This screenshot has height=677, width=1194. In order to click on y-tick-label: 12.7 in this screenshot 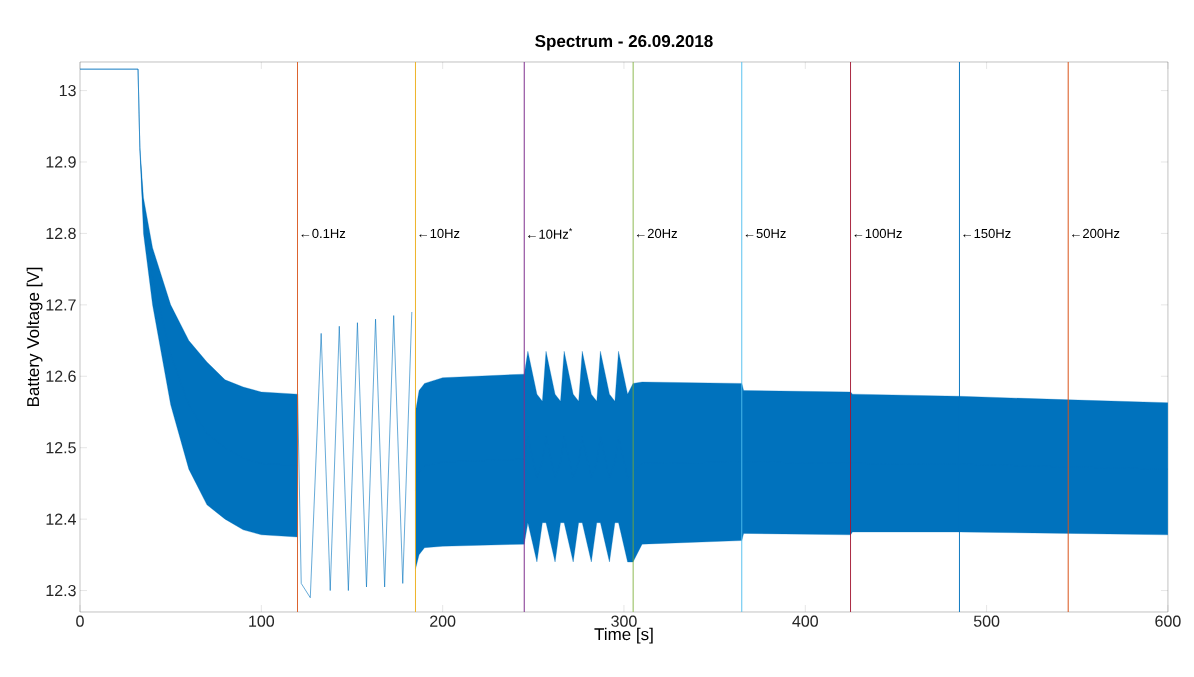, I will do `click(61, 305)`.